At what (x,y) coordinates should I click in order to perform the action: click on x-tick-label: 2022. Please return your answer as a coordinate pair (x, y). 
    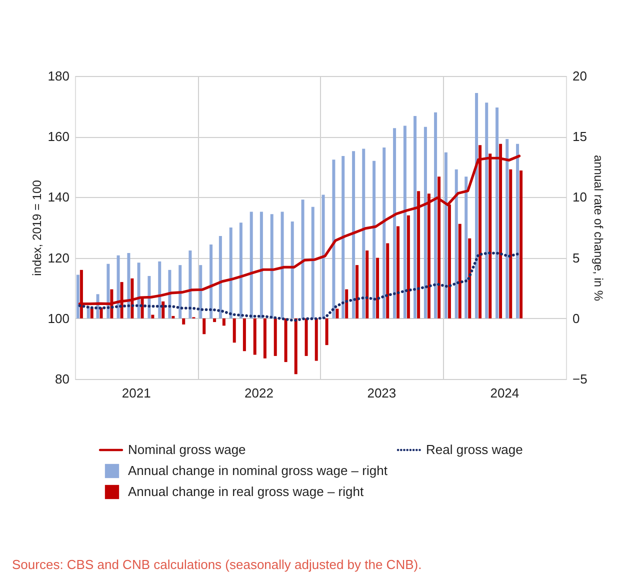
    Looking at the image, I should click on (259, 393).